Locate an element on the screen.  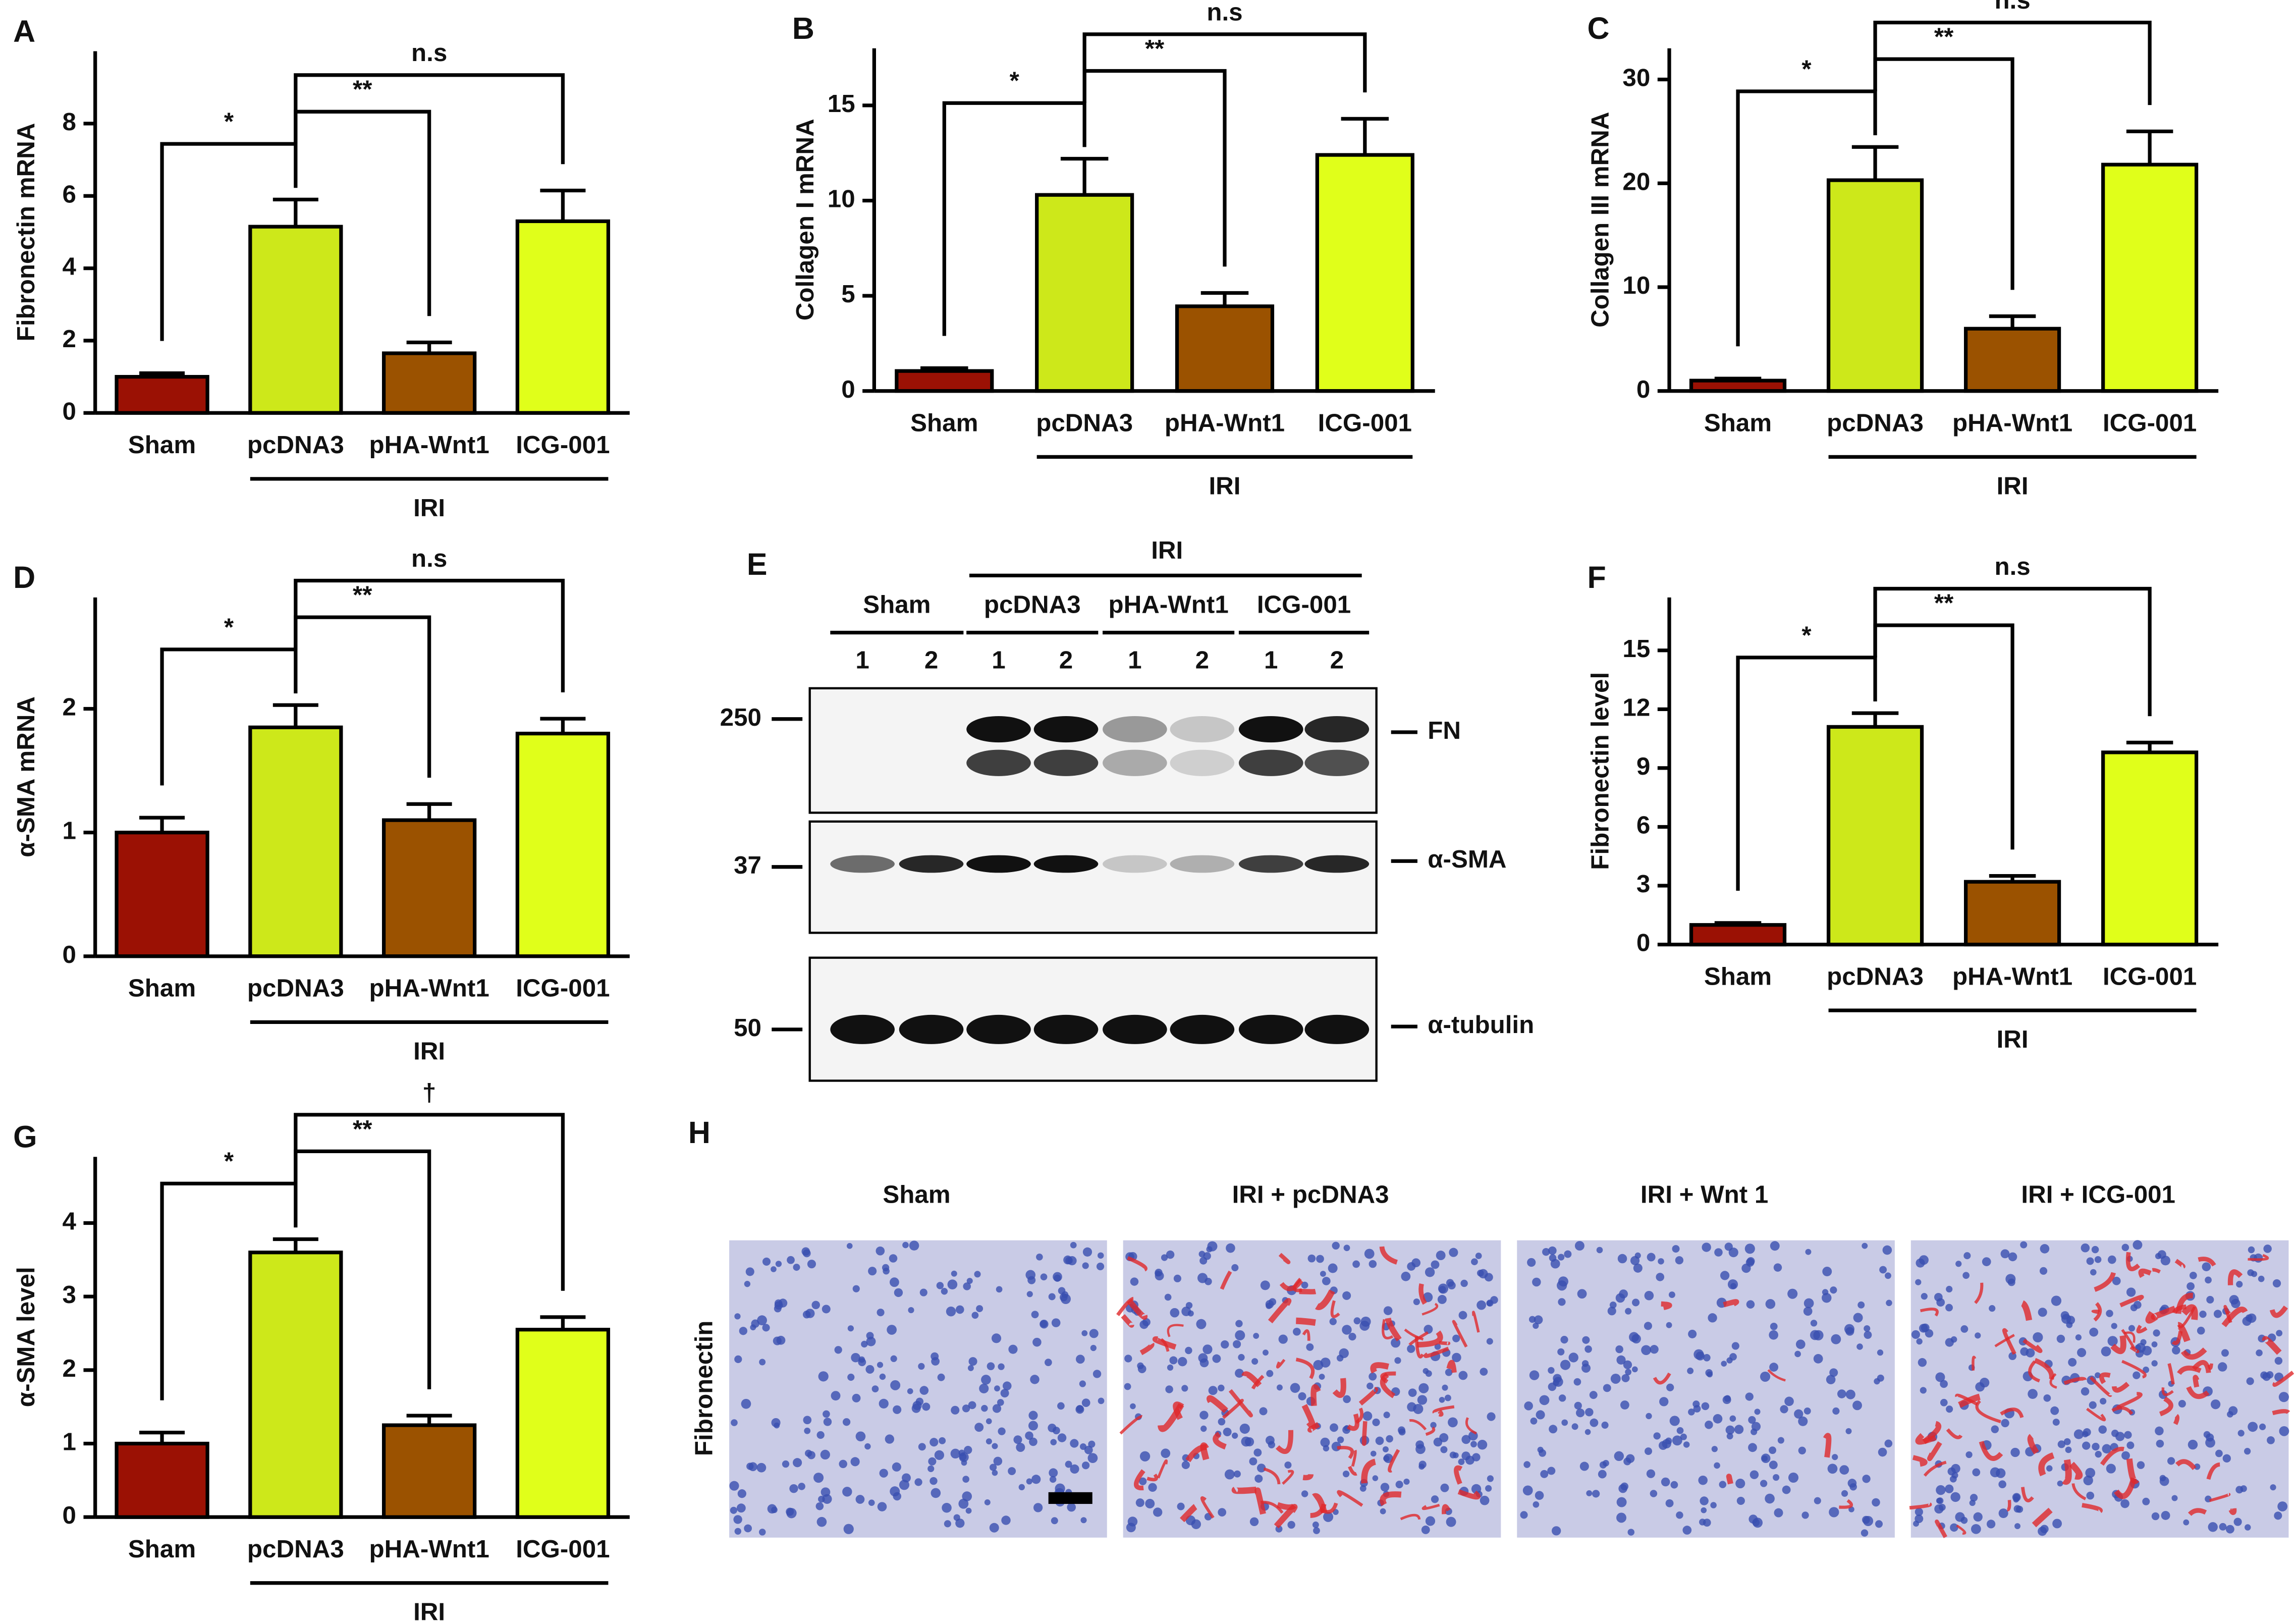
x-tick-label: pHA-Wnt1 is located at coordinates (2012, 976).